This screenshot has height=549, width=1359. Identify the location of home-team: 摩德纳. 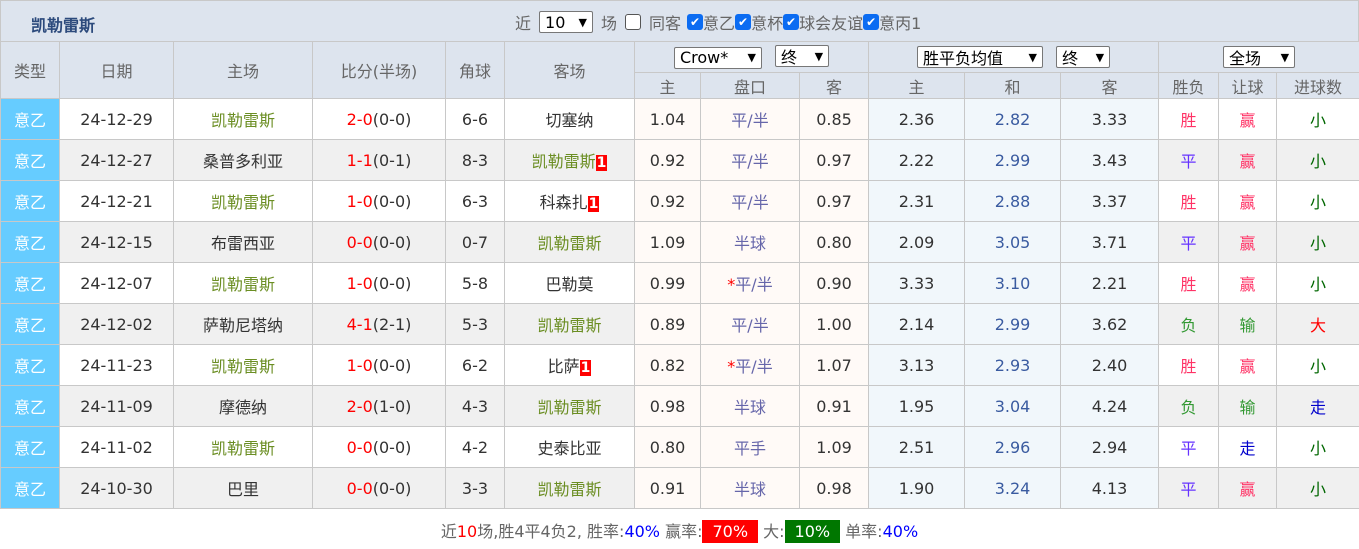
(243, 406).